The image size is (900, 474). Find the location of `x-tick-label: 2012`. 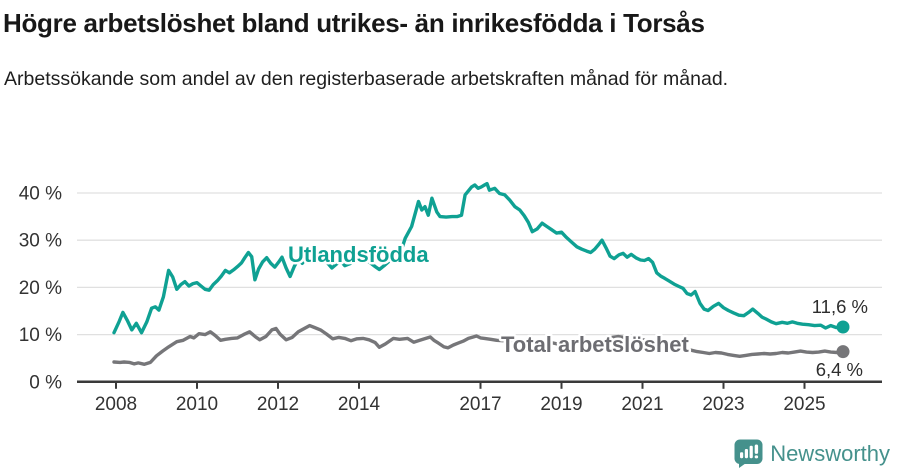

x-tick-label: 2012 is located at coordinates (278, 404).